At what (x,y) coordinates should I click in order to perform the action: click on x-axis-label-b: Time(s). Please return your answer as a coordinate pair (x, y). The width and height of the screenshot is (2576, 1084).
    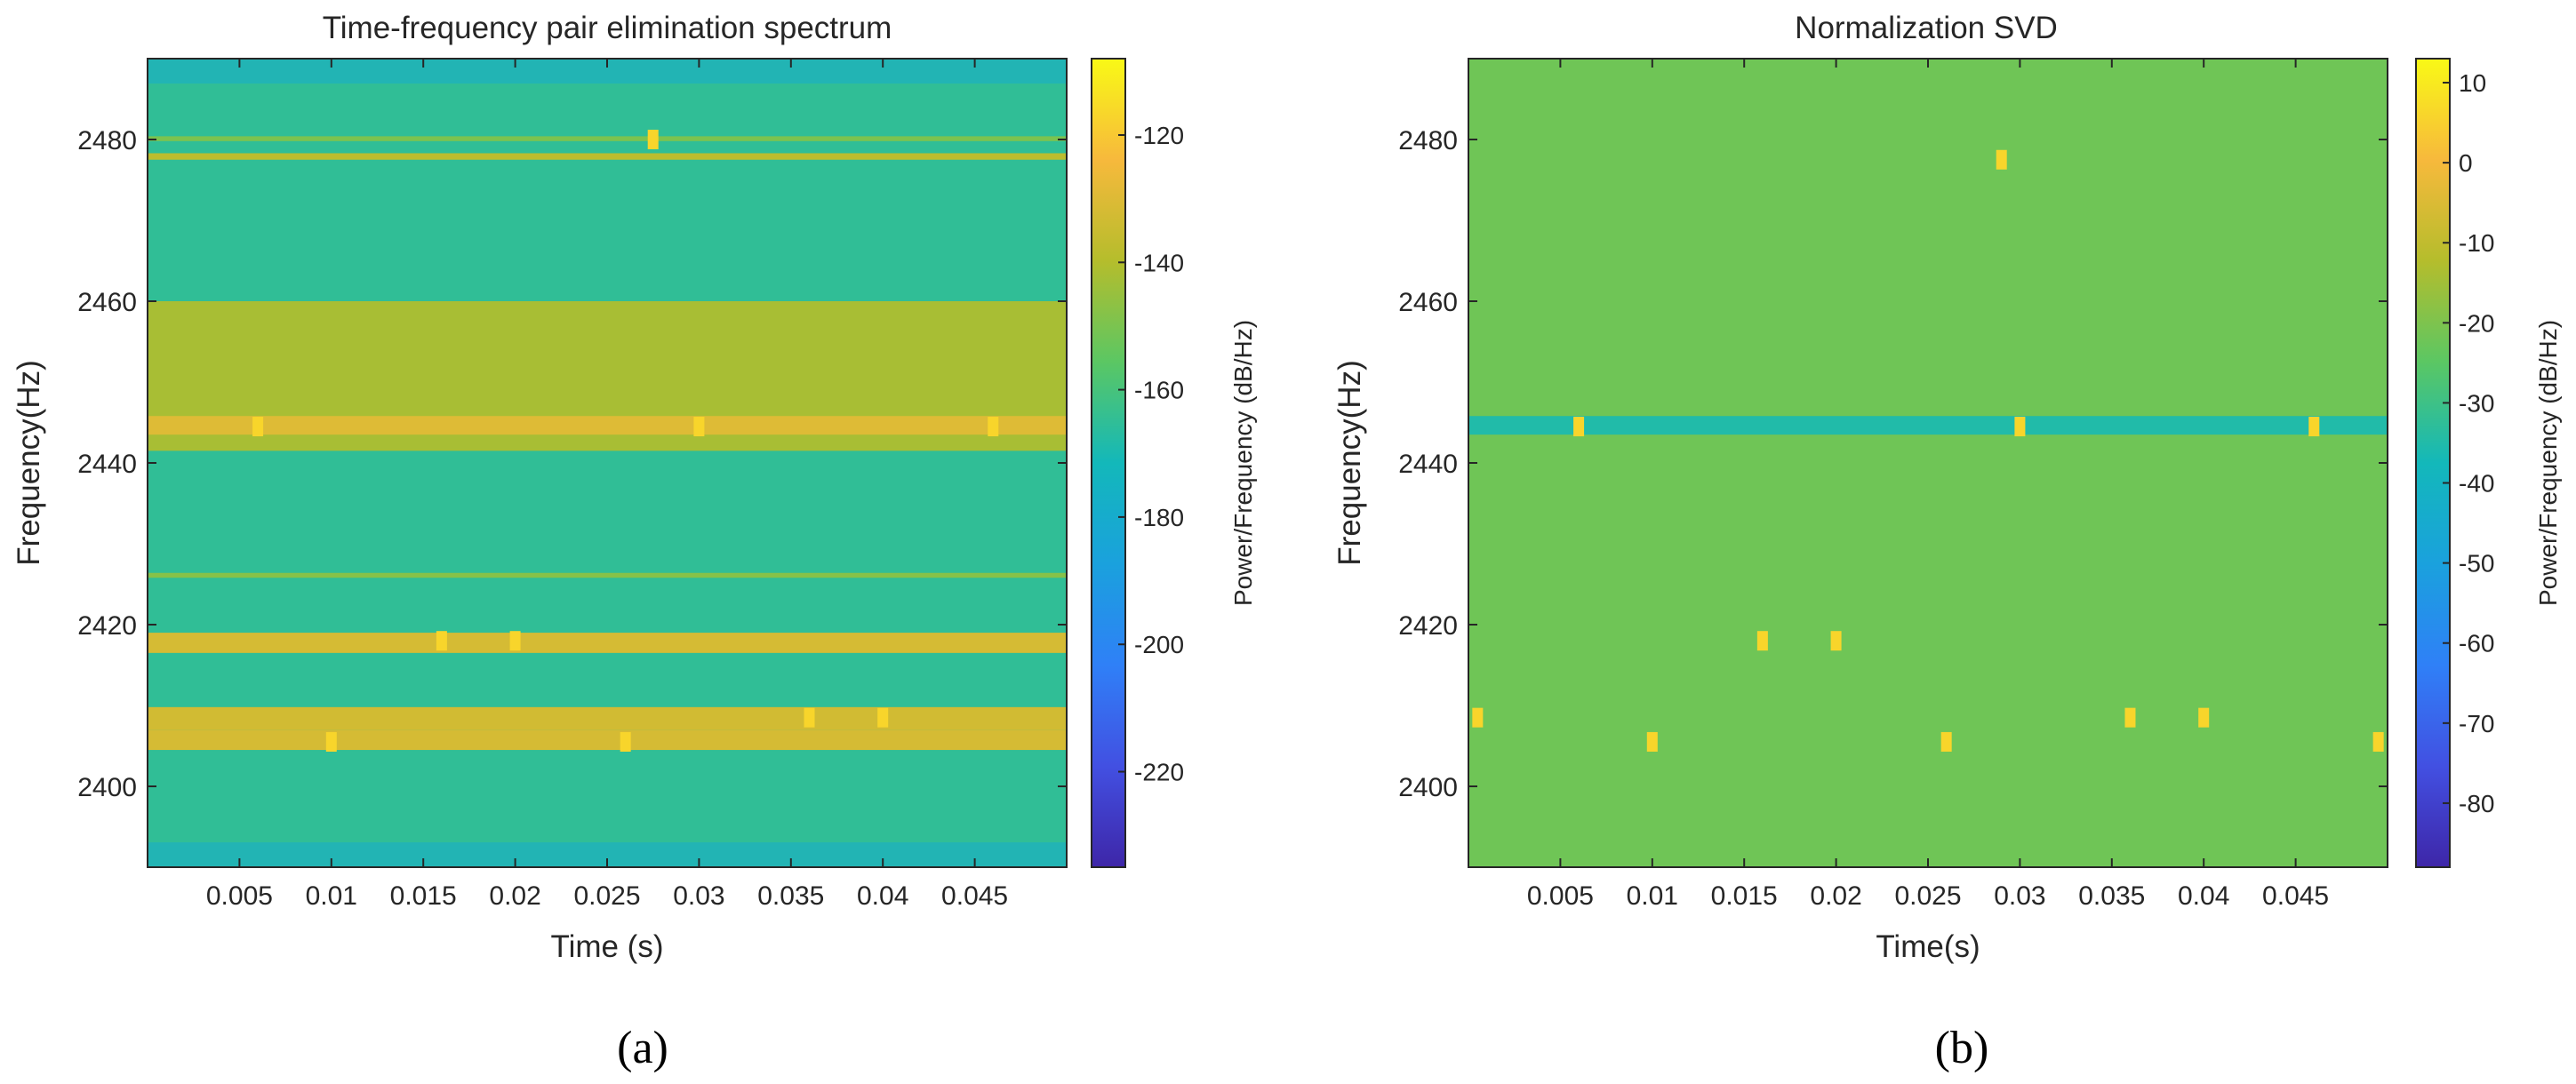
    Looking at the image, I should click on (1928, 946).